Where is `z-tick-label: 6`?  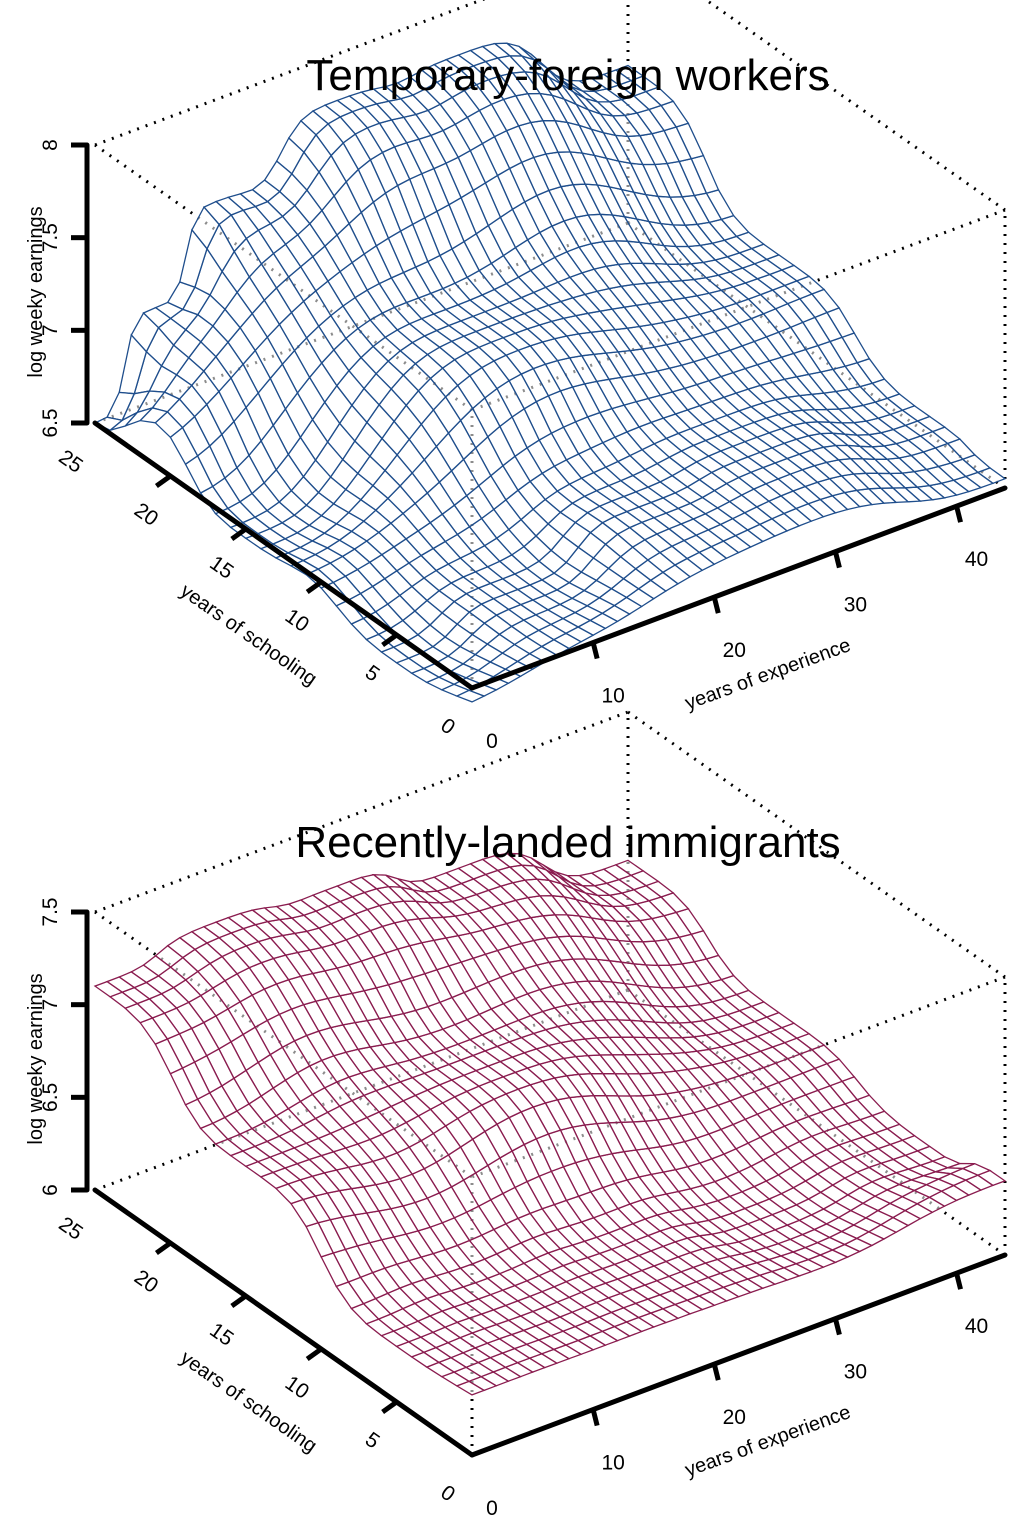
z-tick-label: 6 is located at coordinates (50, 1190).